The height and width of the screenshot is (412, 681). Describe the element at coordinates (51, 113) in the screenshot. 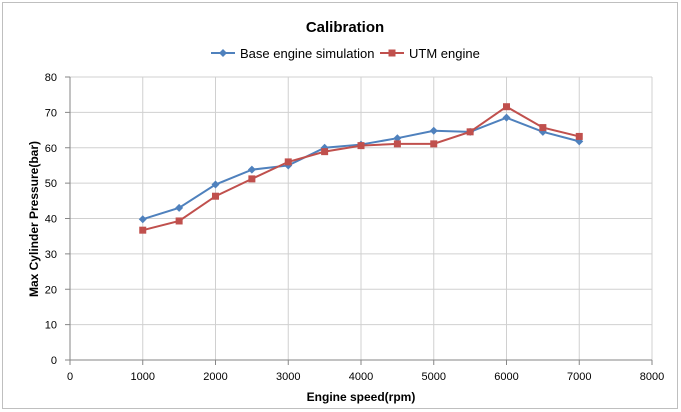

I see `y-tick-label: 70` at that location.